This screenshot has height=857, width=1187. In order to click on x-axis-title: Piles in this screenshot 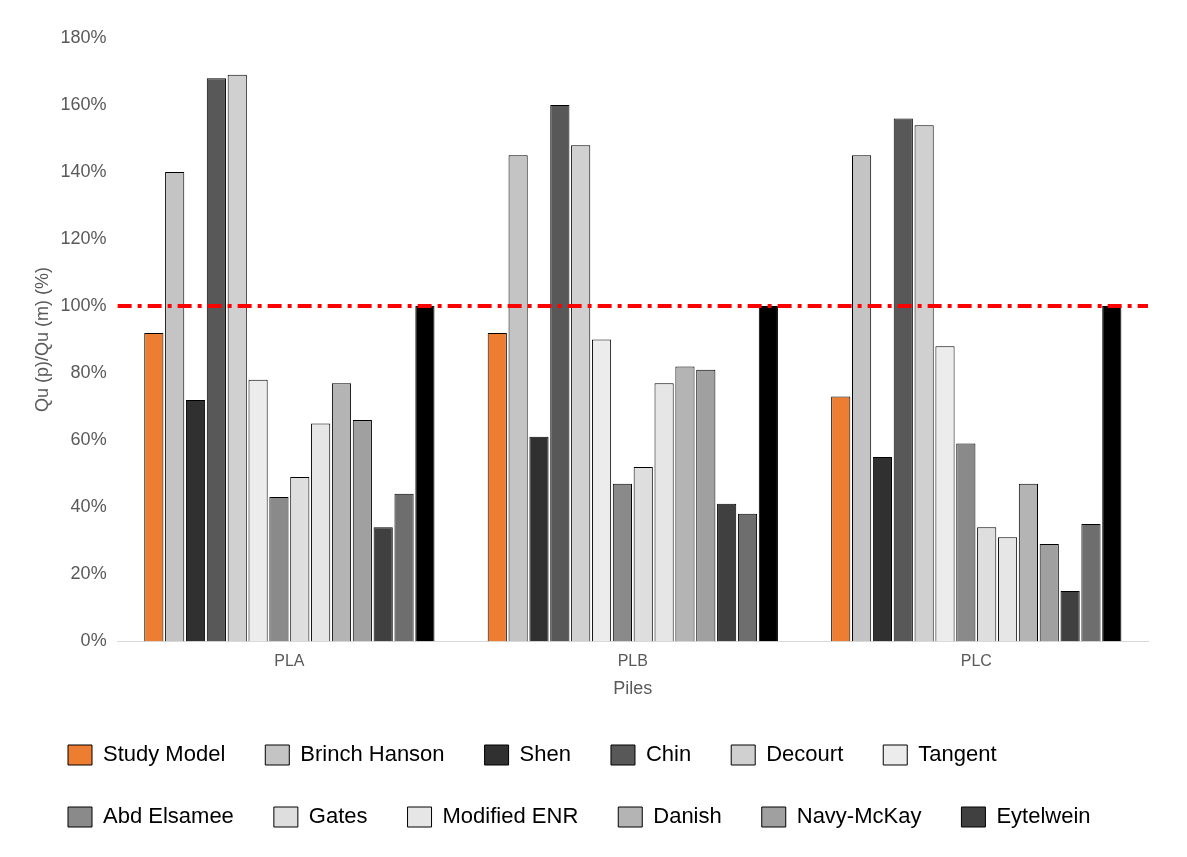, I will do `click(633, 688)`.